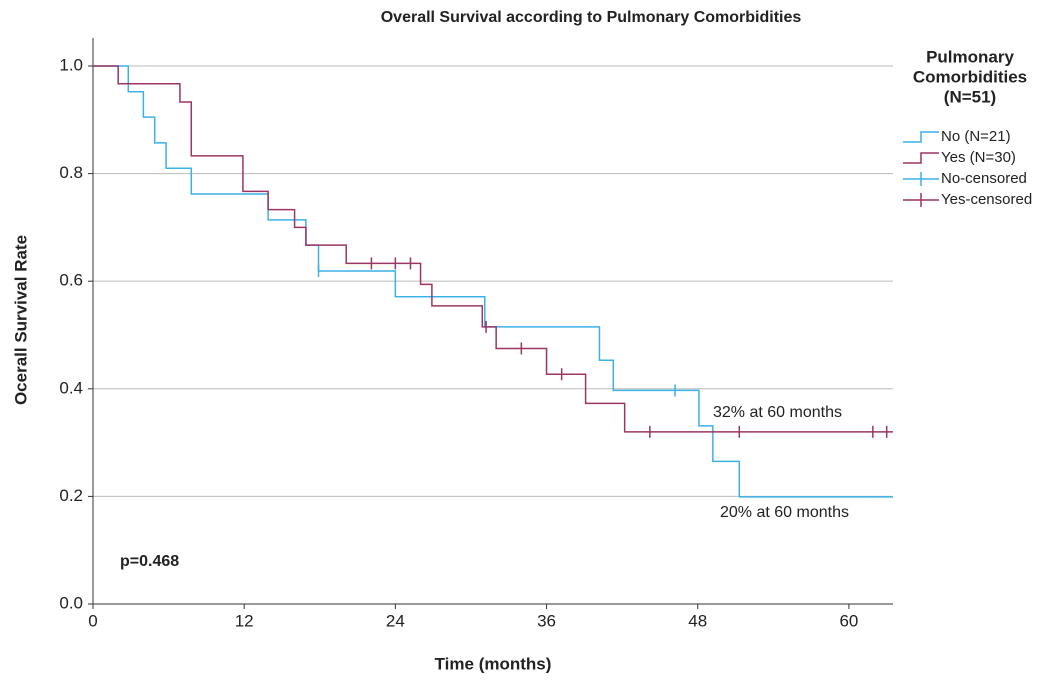 Image resolution: width=1064 pixels, height=682 pixels. Describe the element at coordinates (20, 320) in the screenshot. I see `y-axis-label: Ocerall Survival Rate` at that location.